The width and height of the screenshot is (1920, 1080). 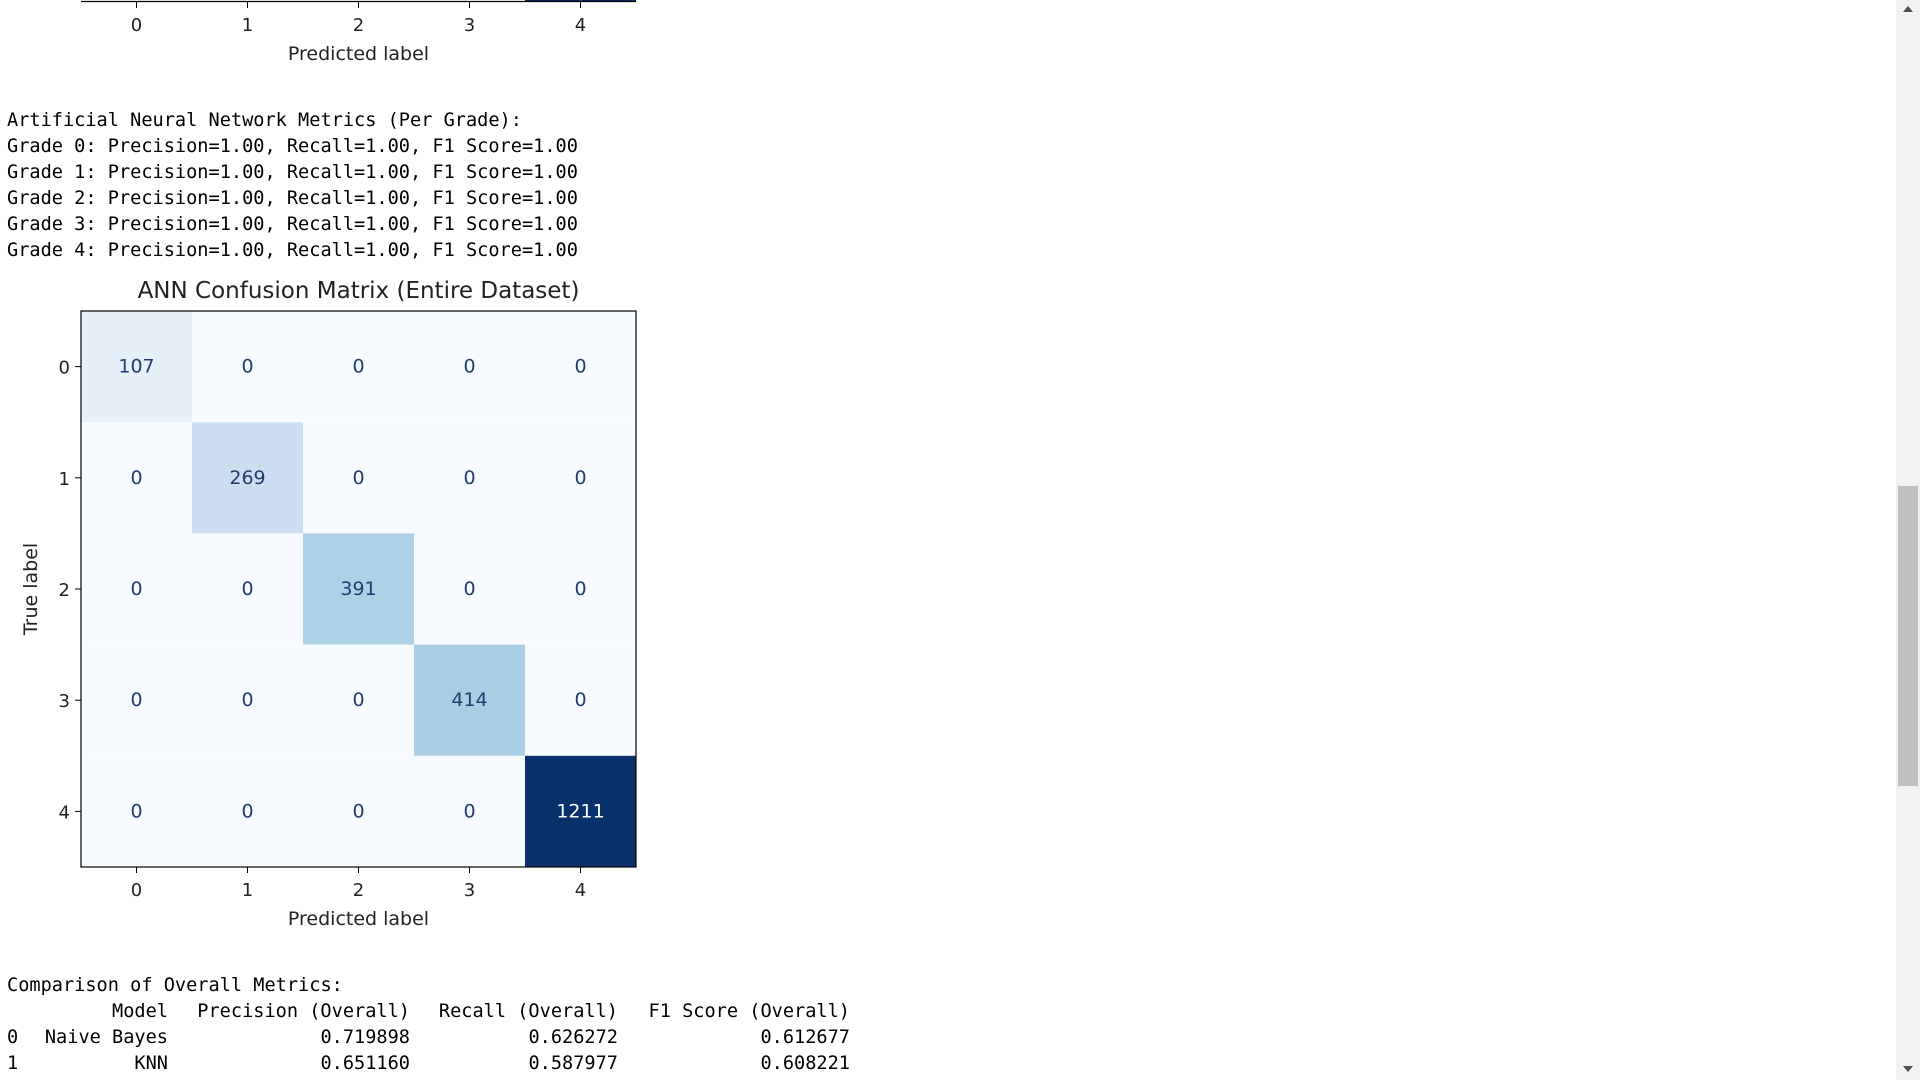 I want to click on table-cell: 0.719898, so click(x=365, y=1037).